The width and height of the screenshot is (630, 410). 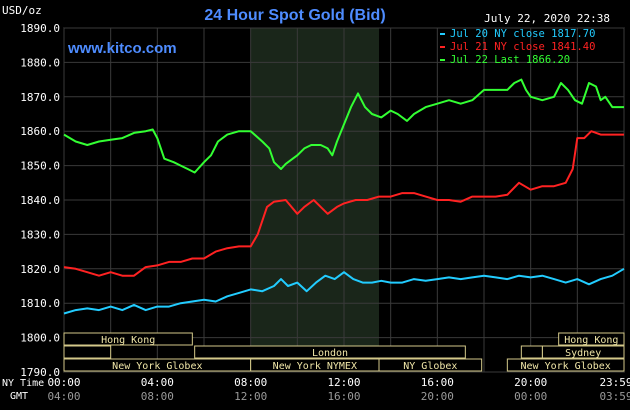 I want to click on y-tick-label: 1860.0, so click(x=40, y=131).